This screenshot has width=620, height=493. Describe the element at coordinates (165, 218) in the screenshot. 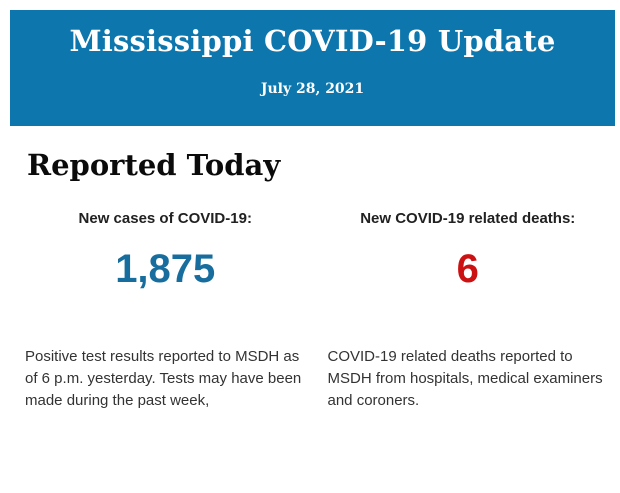

I see `new-cases-label: New cases of COVID-19:` at that location.